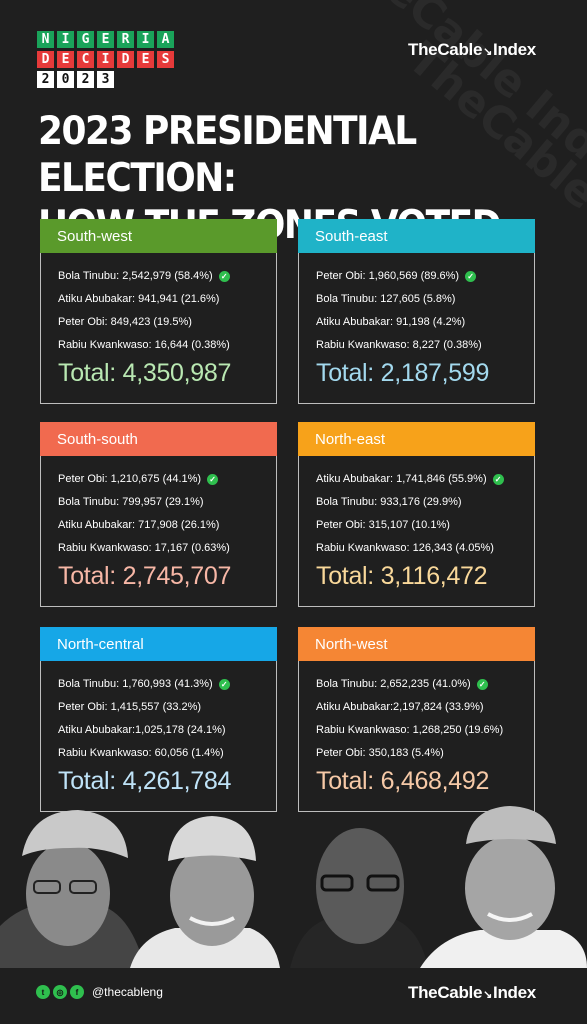 The image size is (587, 1024). What do you see at coordinates (410, 730) in the screenshot?
I see `candidate-result: Rabiu Kwankwaso: 1,268,250 (19.6%)` at bounding box center [410, 730].